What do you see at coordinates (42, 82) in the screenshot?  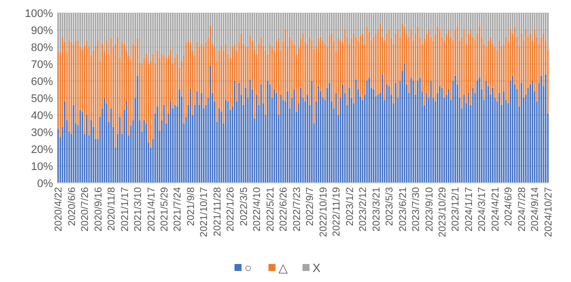 I see `y-tick-label: 60%` at bounding box center [42, 82].